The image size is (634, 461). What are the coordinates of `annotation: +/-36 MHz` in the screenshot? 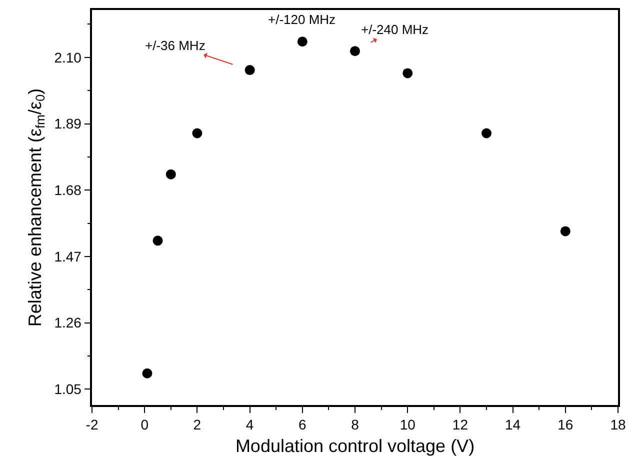 It's located at (175, 45).